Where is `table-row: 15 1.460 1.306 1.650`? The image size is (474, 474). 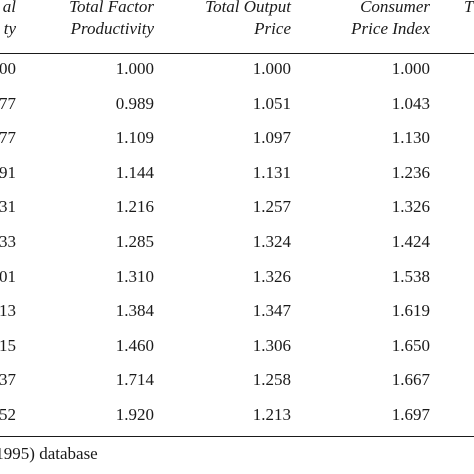 table-row: 15 1.460 1.306 1.650 is located at coordinates (237, 348).